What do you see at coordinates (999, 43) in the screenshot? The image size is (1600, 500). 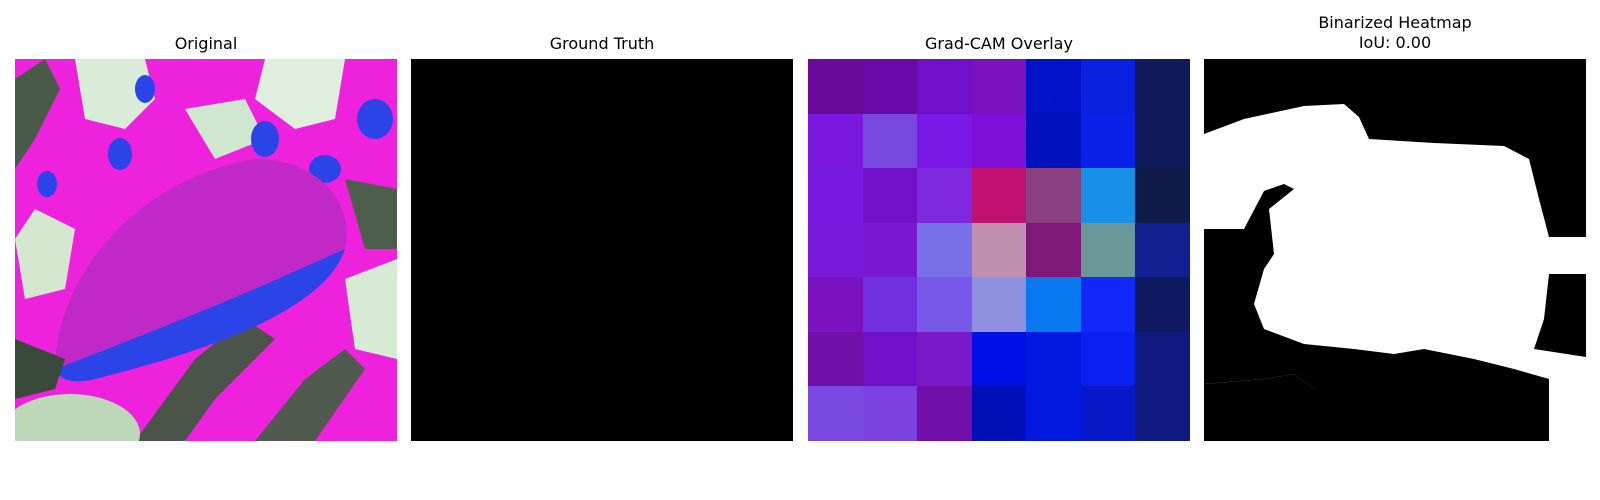 I see `gradcam-overlay-title: Grad-CAM Overlay` at bounding box center [999, 43].